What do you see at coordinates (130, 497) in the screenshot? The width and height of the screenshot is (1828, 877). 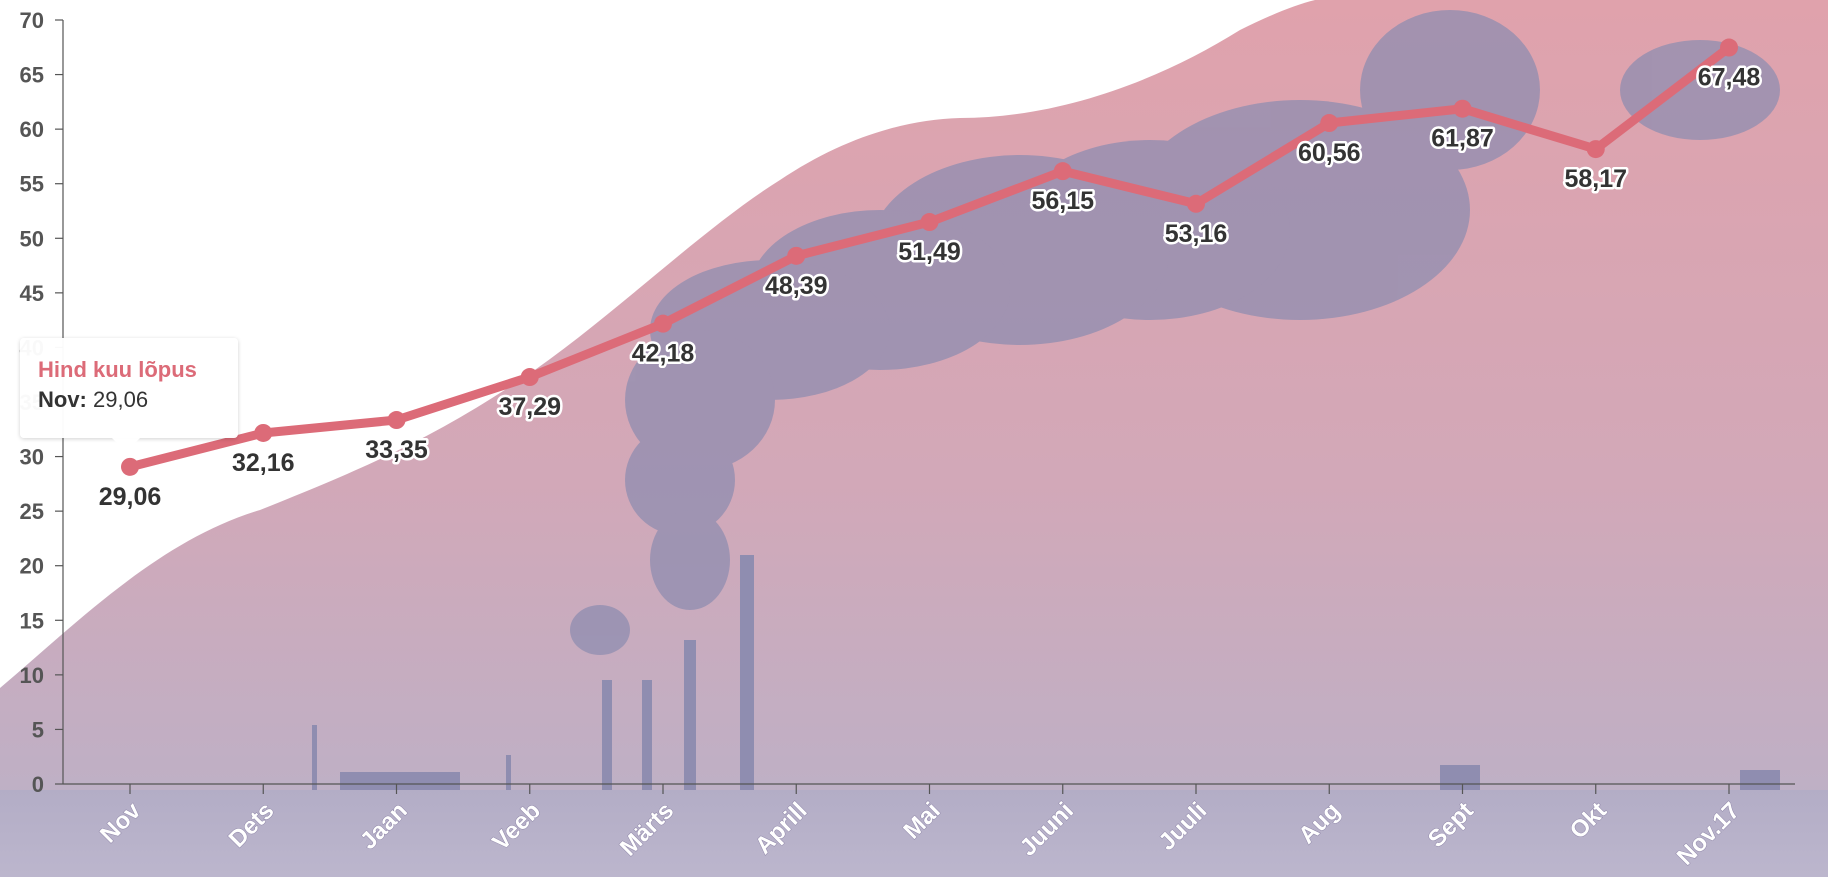 I see `data-label: 29,06` at bounding box center [130, 497].